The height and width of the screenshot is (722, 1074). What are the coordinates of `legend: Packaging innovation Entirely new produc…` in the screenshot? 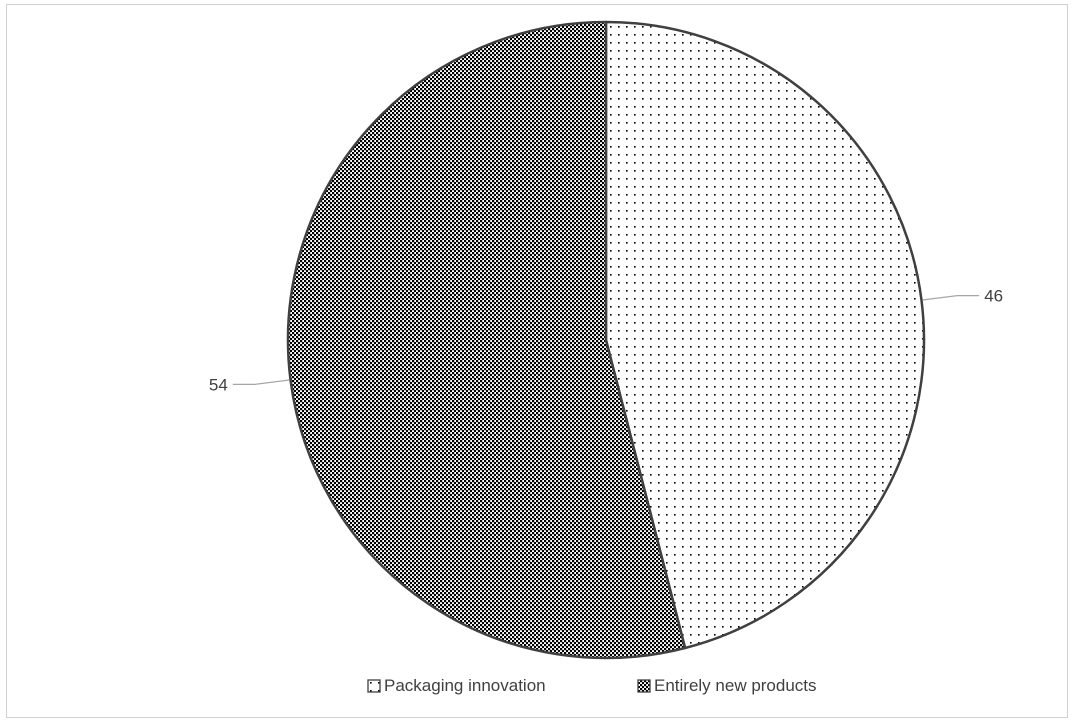 It's located at (592, 685).